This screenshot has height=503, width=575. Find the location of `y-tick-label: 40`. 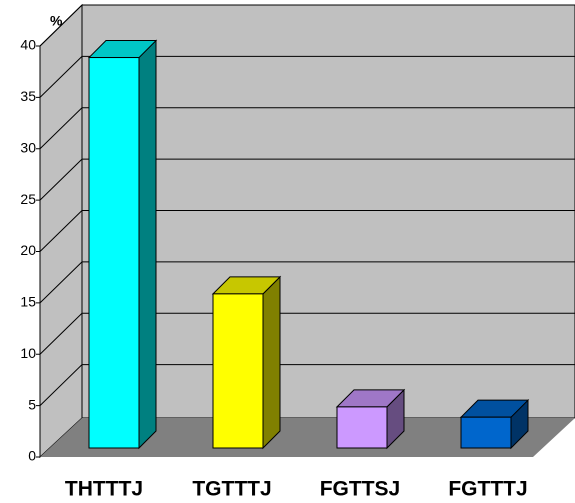

y-tick-label: 40 is located at coordinates (28, 45).